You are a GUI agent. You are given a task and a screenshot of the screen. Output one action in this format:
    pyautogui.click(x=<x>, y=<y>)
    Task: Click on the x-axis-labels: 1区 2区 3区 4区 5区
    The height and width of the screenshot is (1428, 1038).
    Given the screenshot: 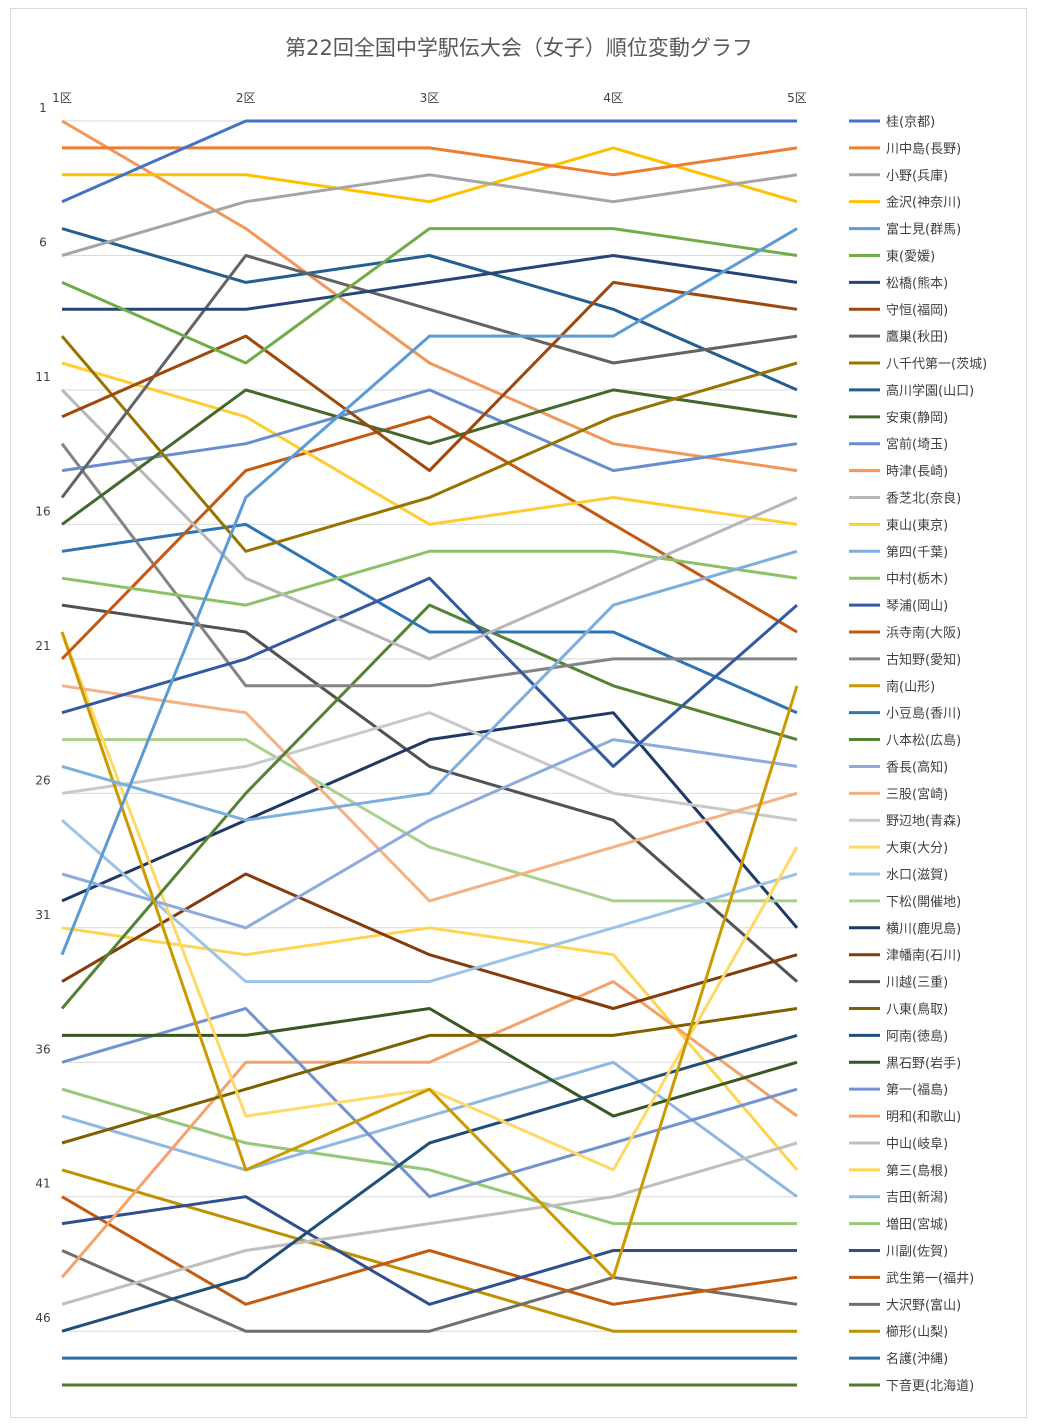 What is the action you would take?
    pyautogui.click(x=429, y=98)
    